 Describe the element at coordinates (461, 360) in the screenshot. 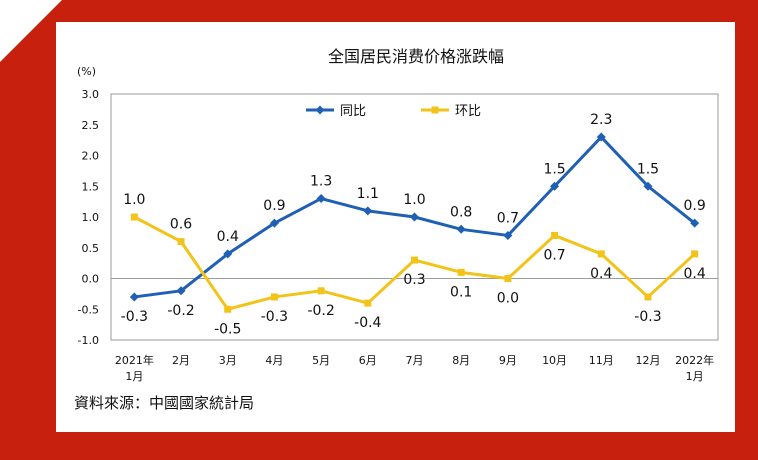

I see `x-tick-label: 8月` at that location.